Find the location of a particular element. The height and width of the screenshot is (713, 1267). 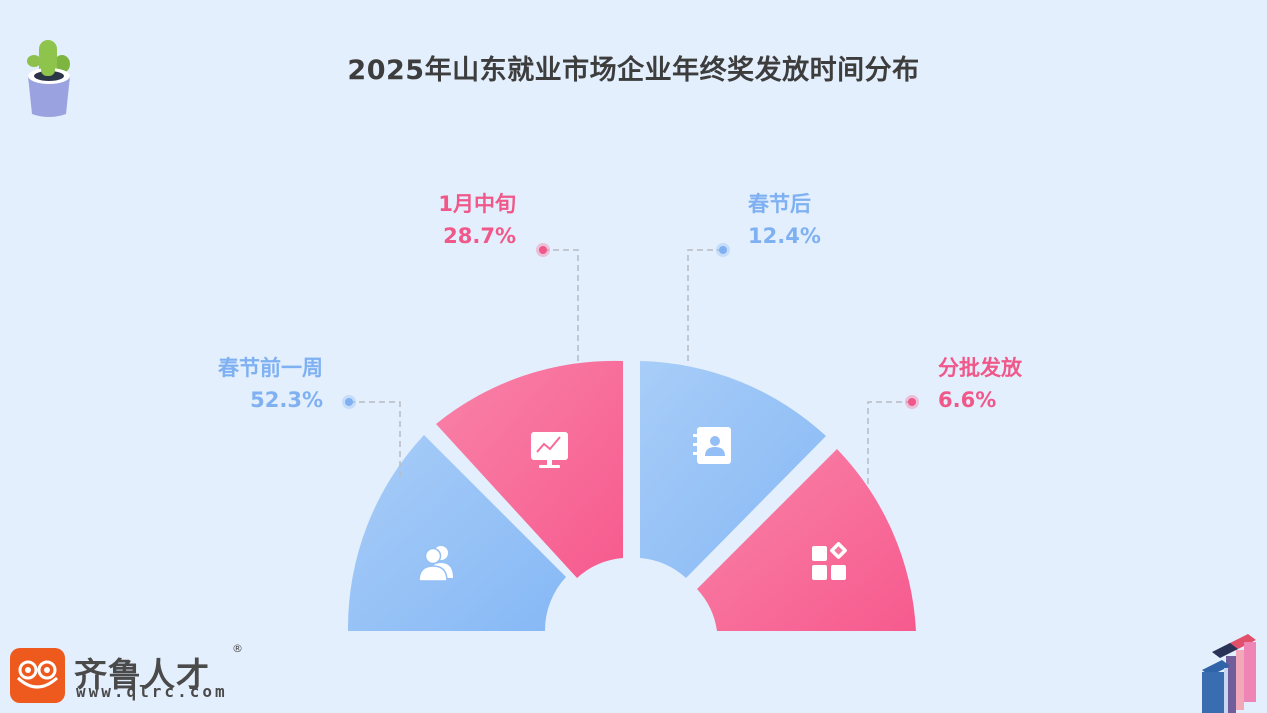

books-icon is located at coordinates (1229, 673).